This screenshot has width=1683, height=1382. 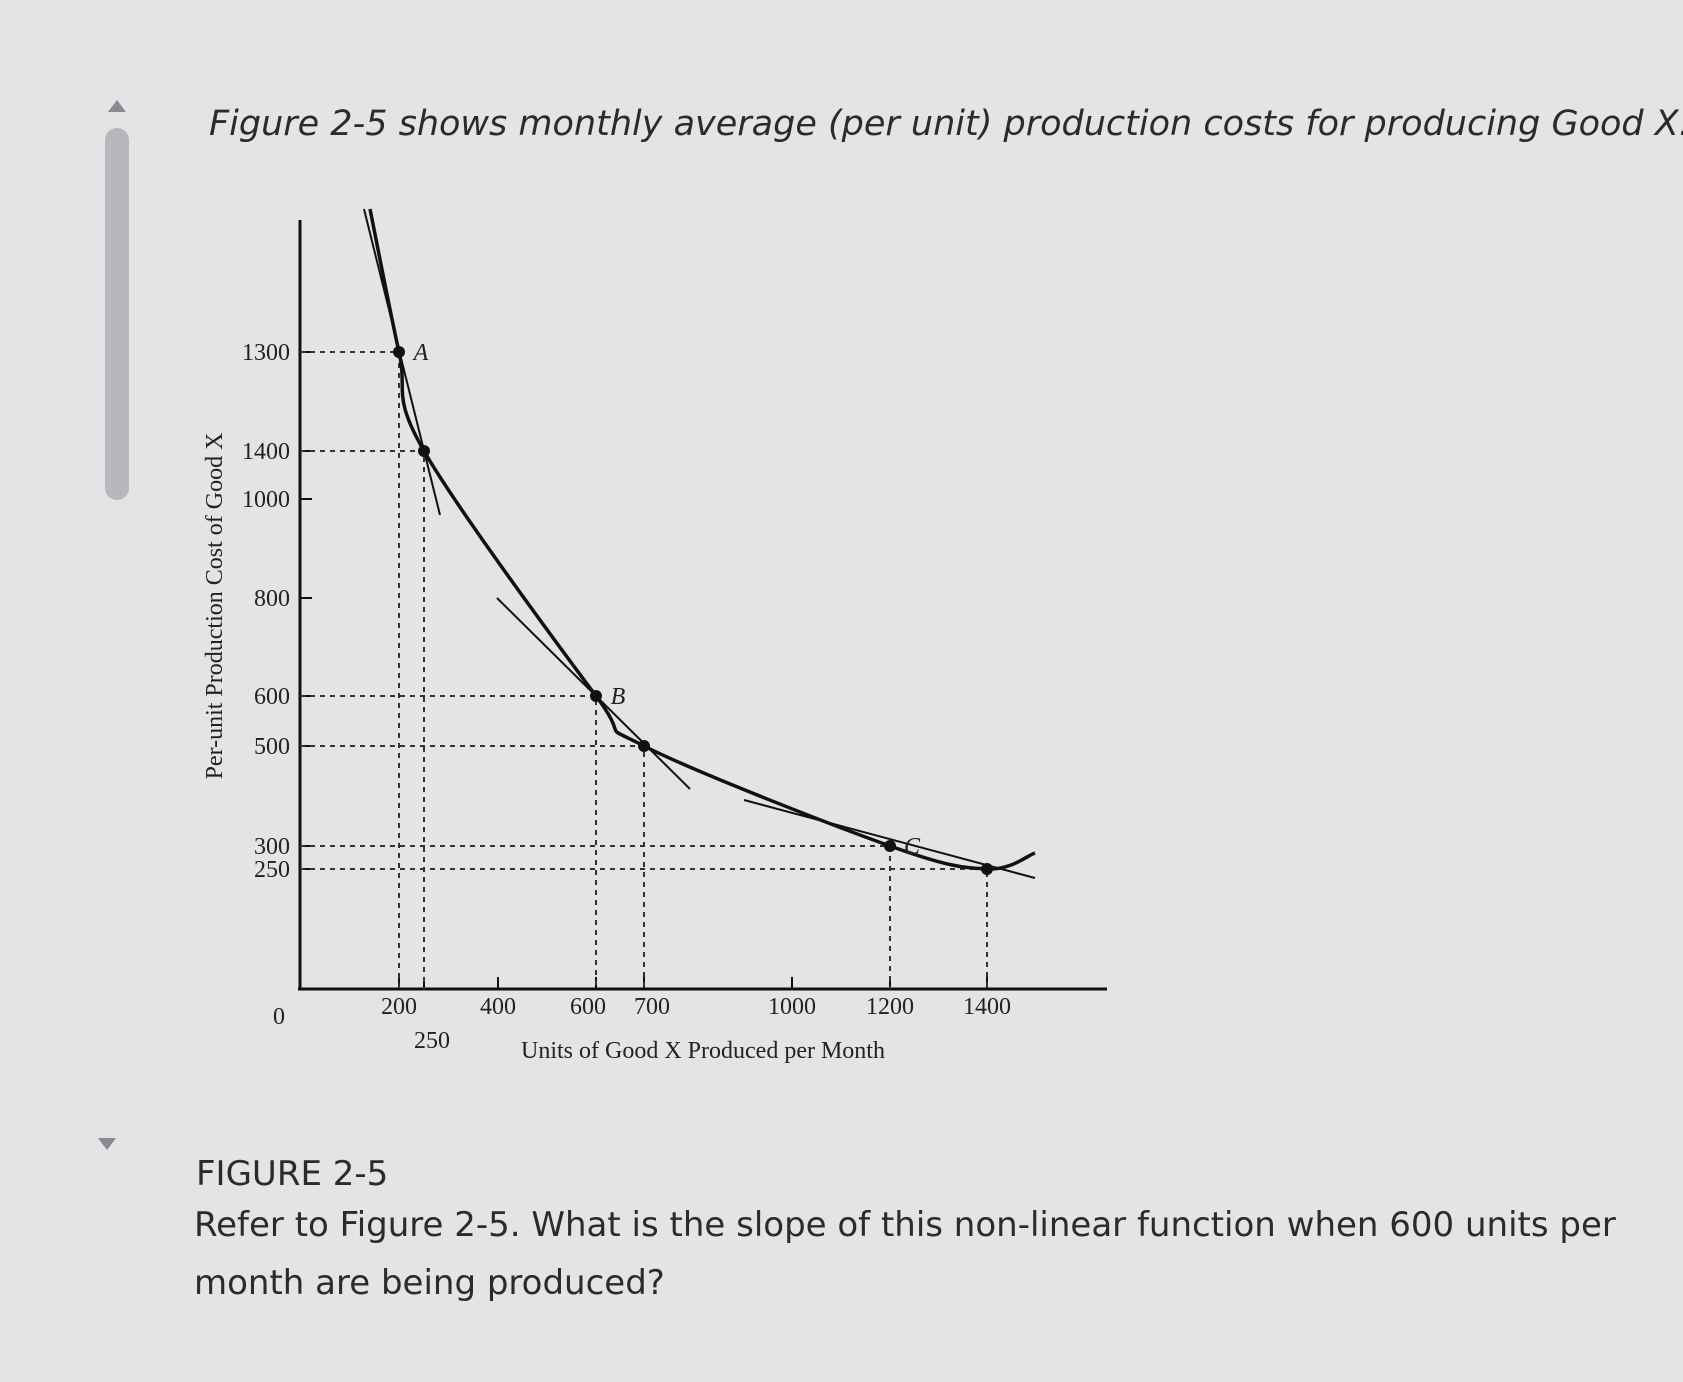 I want to click on y-tick-label: 300, so click(x=272, y=847).